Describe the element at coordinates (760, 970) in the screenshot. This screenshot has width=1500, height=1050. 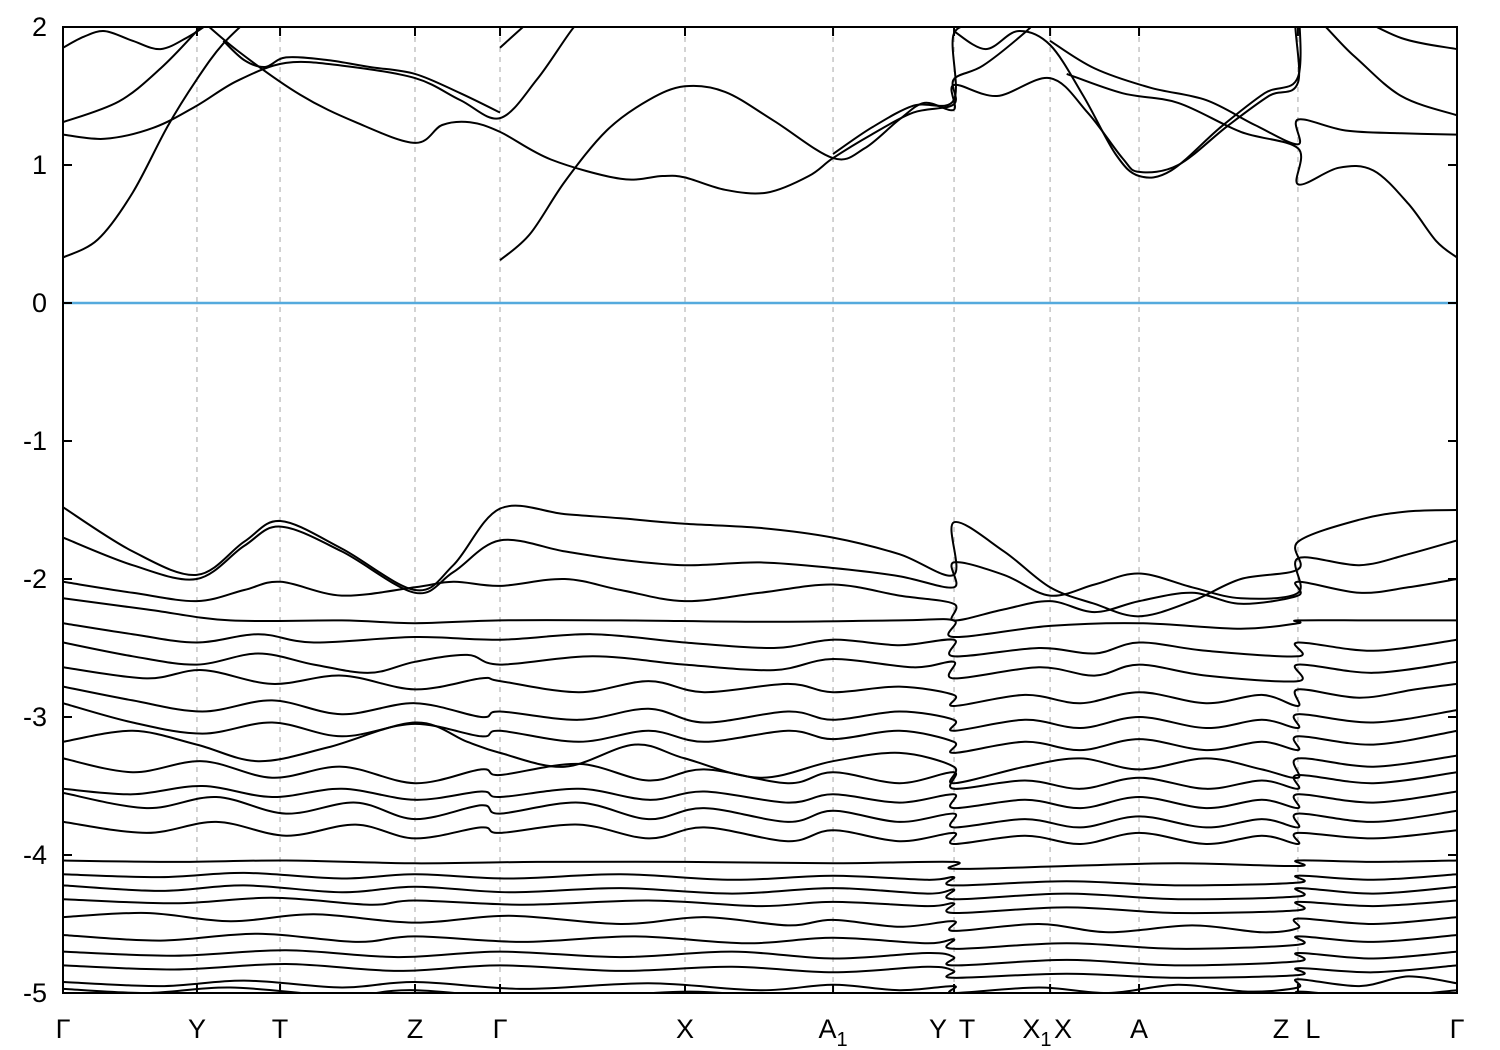
I see `band-line-v22` at that location.